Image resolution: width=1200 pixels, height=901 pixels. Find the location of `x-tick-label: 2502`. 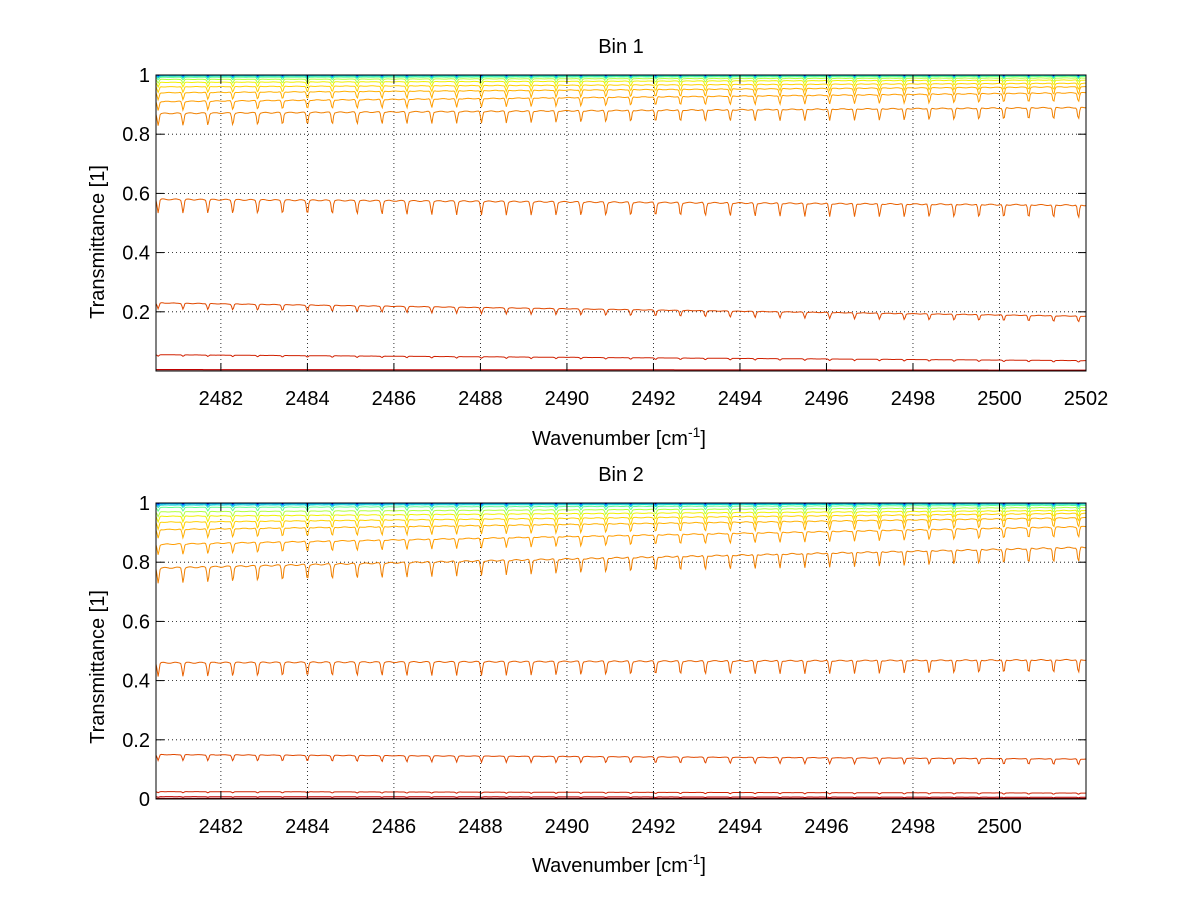

x-tick-label: 2502 is located at coordinates (1086, 399).